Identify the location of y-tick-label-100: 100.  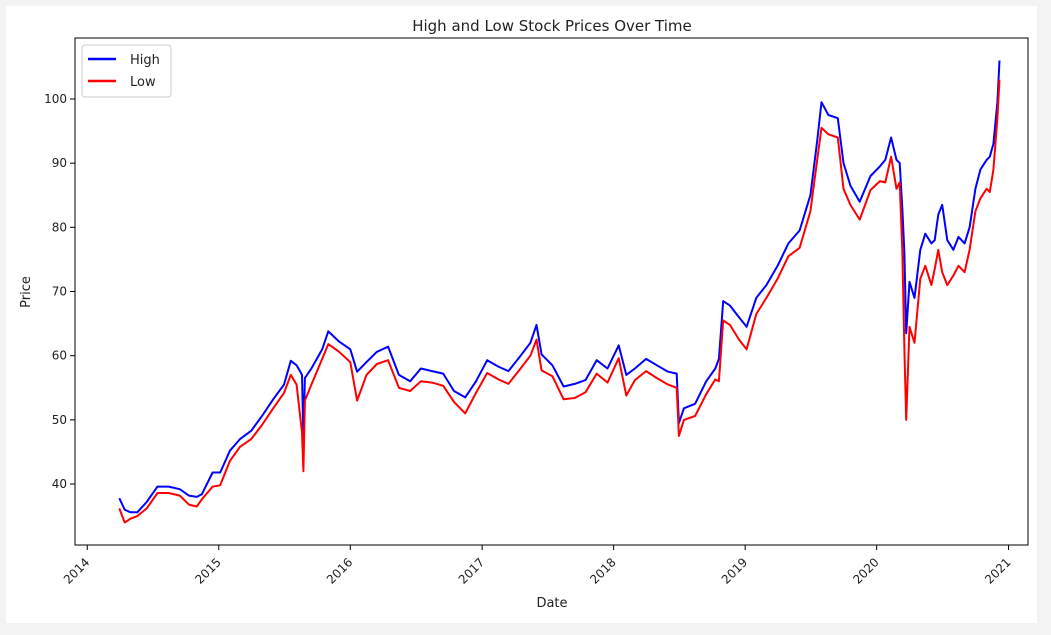
(55, 99).